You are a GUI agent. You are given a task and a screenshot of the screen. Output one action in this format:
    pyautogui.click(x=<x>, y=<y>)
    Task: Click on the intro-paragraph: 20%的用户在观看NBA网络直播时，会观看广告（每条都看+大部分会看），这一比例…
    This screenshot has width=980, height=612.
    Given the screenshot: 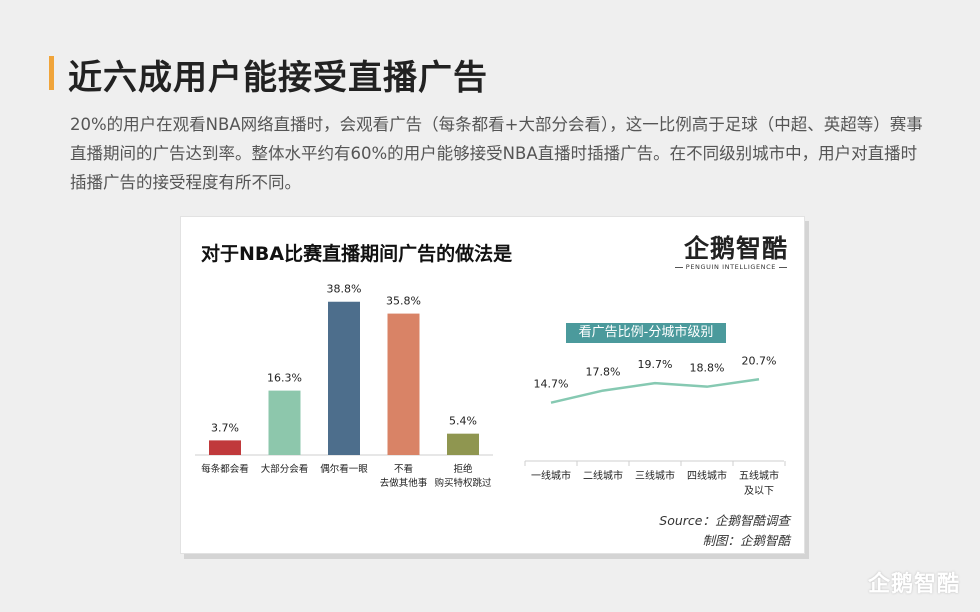 What is the action you would take?
    pyautogui.click(x=496, y=153)
    